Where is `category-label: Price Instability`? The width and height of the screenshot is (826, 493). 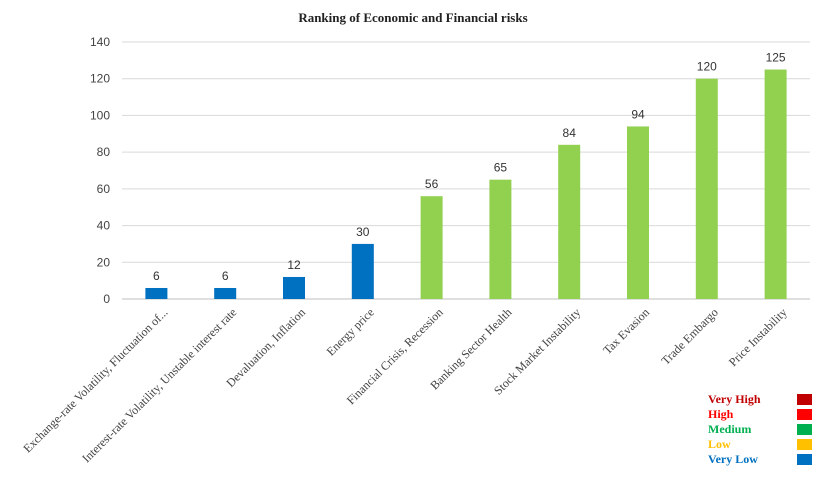
category-label: Price Instability is located at coordinates (758, 337).